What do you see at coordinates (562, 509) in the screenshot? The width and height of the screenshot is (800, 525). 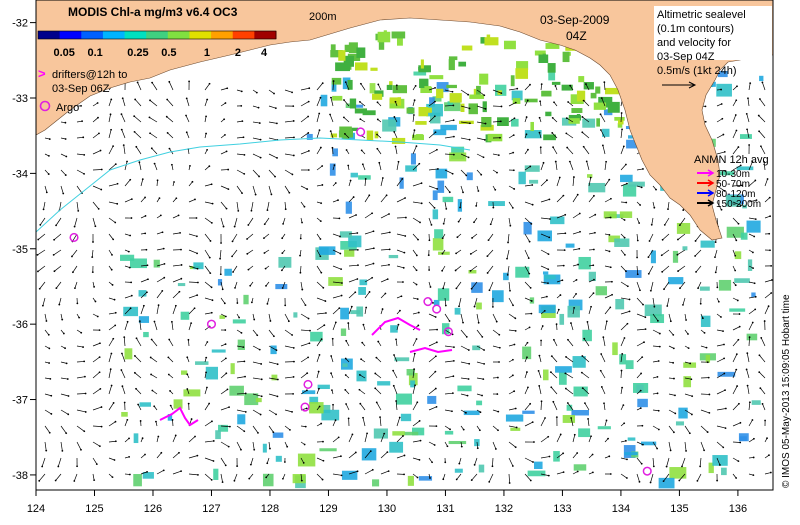 I see `lon-tick-label: 133` at bounding box center [562, 509].